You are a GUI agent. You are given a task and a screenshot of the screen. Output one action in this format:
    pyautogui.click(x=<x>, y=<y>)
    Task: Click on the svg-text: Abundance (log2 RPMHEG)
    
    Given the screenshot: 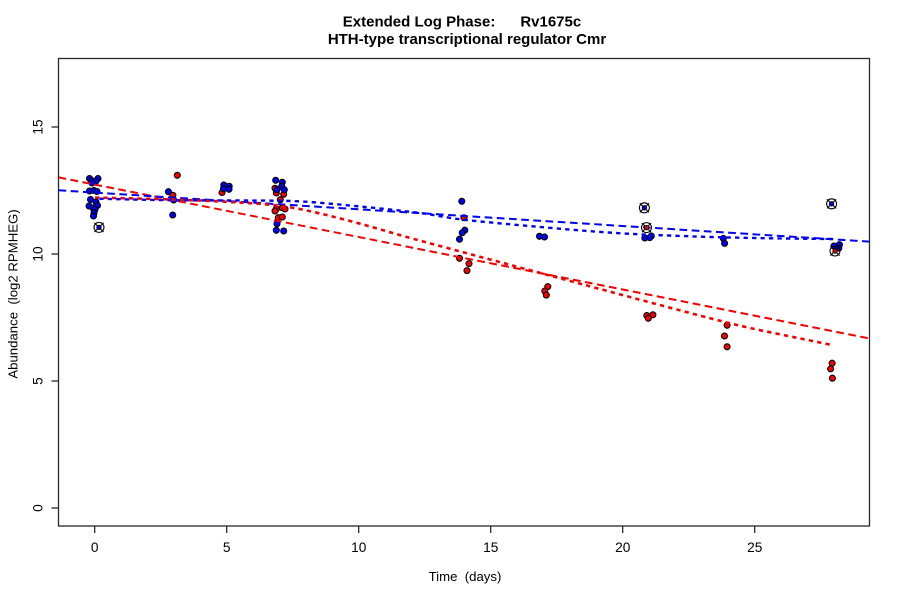 What is the action you would take?
    pyautogui.click(x=13, y=293)
    